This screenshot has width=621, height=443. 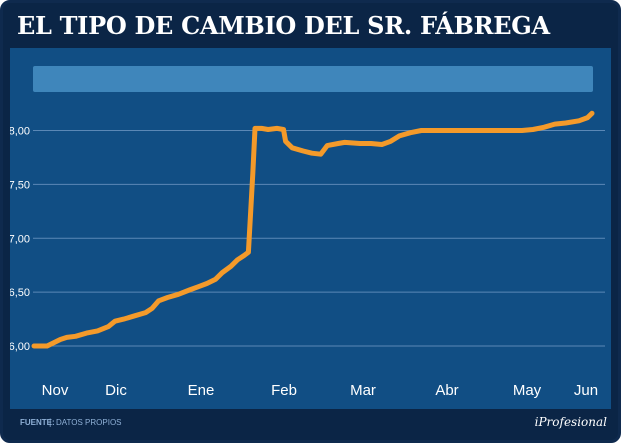 What do you see at coordinates (20, 347) in the screenshot?
I see `y-tick-label: 6,00` at bounding box center [20, 347].